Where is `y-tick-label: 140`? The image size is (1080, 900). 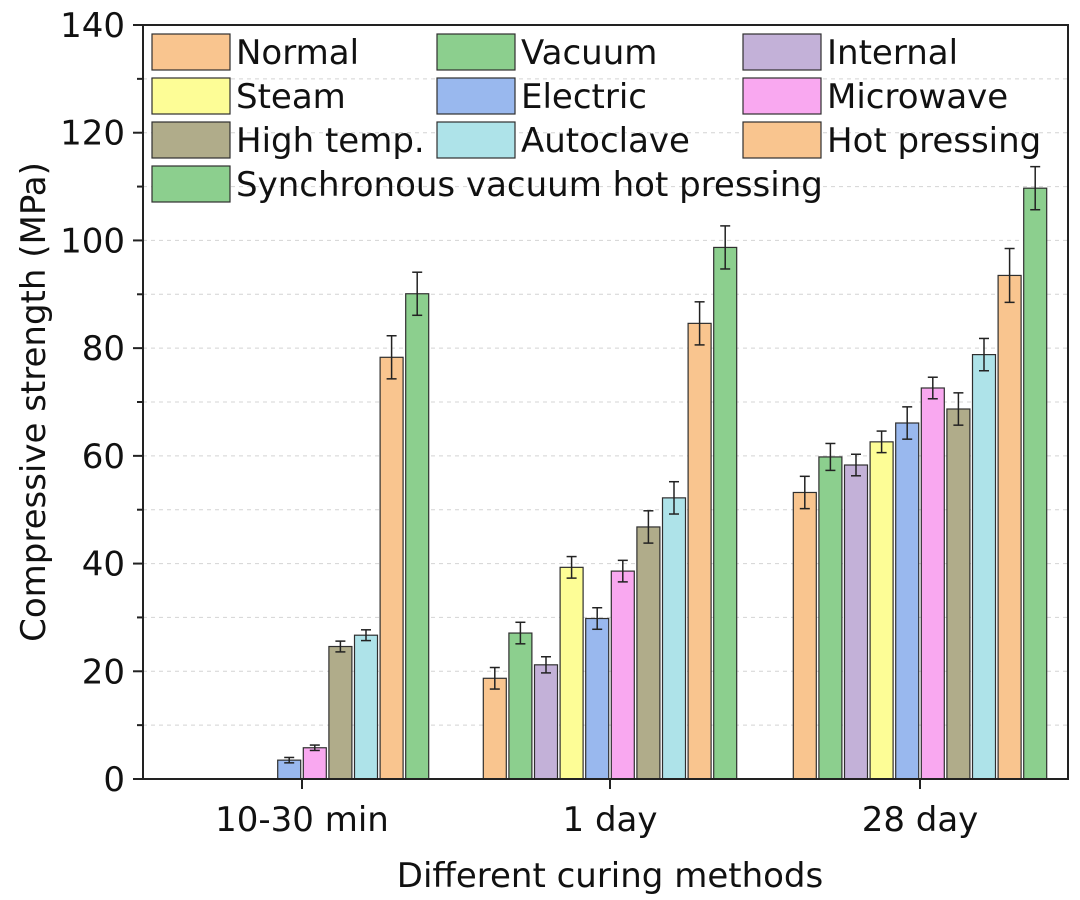 y-tick-label: 140 is located at coordinates (92, 26).